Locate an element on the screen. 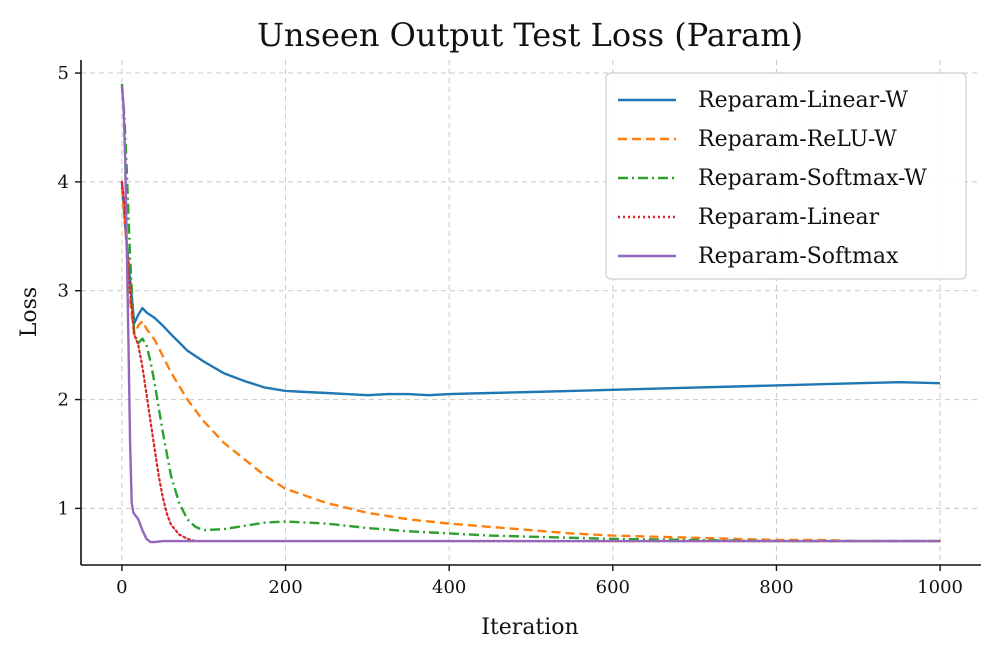  legend-label: Reparam-ReLU-W is located at coordinates (797, 139).